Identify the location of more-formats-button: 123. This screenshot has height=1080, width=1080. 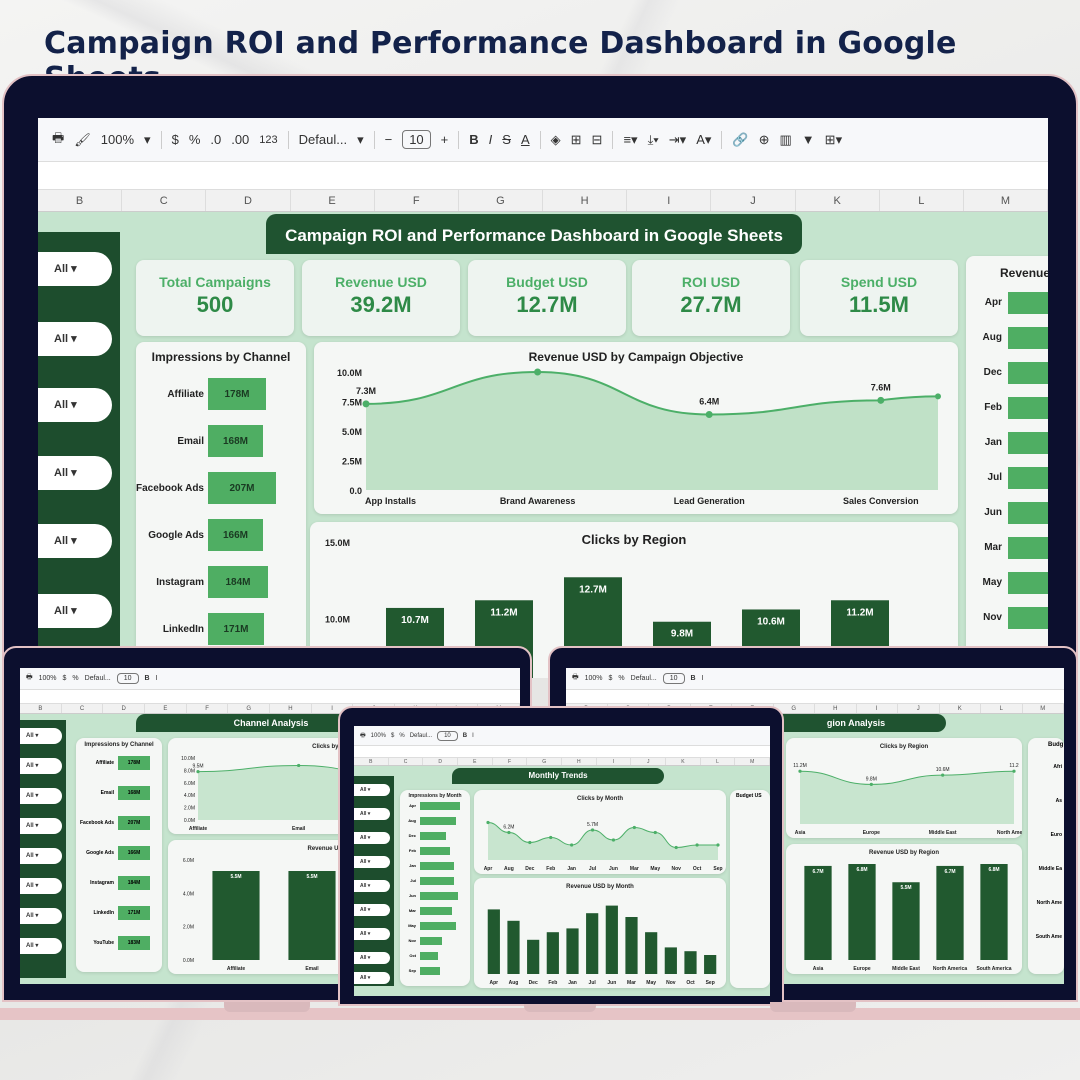
(268, 139).